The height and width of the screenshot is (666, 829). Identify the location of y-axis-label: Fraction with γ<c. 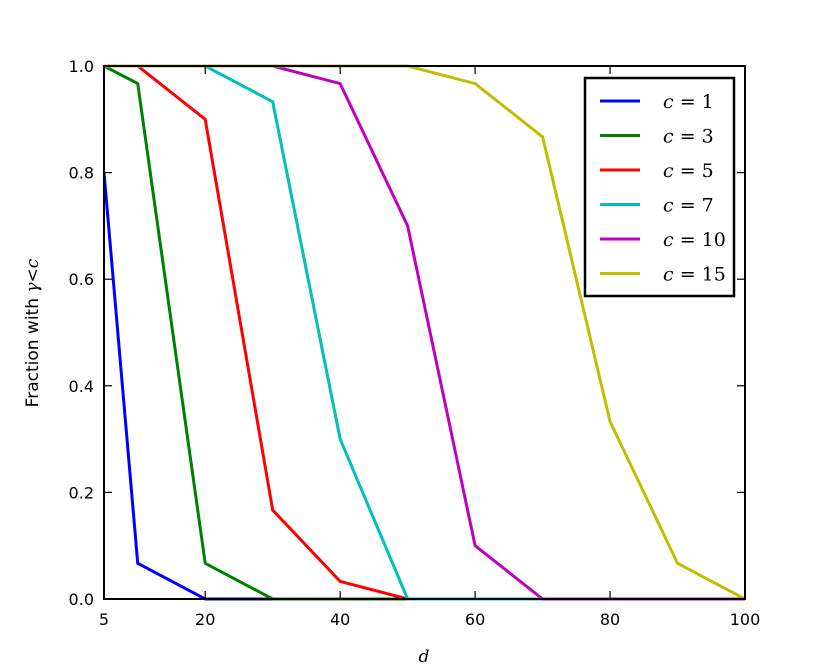
(33, 332).